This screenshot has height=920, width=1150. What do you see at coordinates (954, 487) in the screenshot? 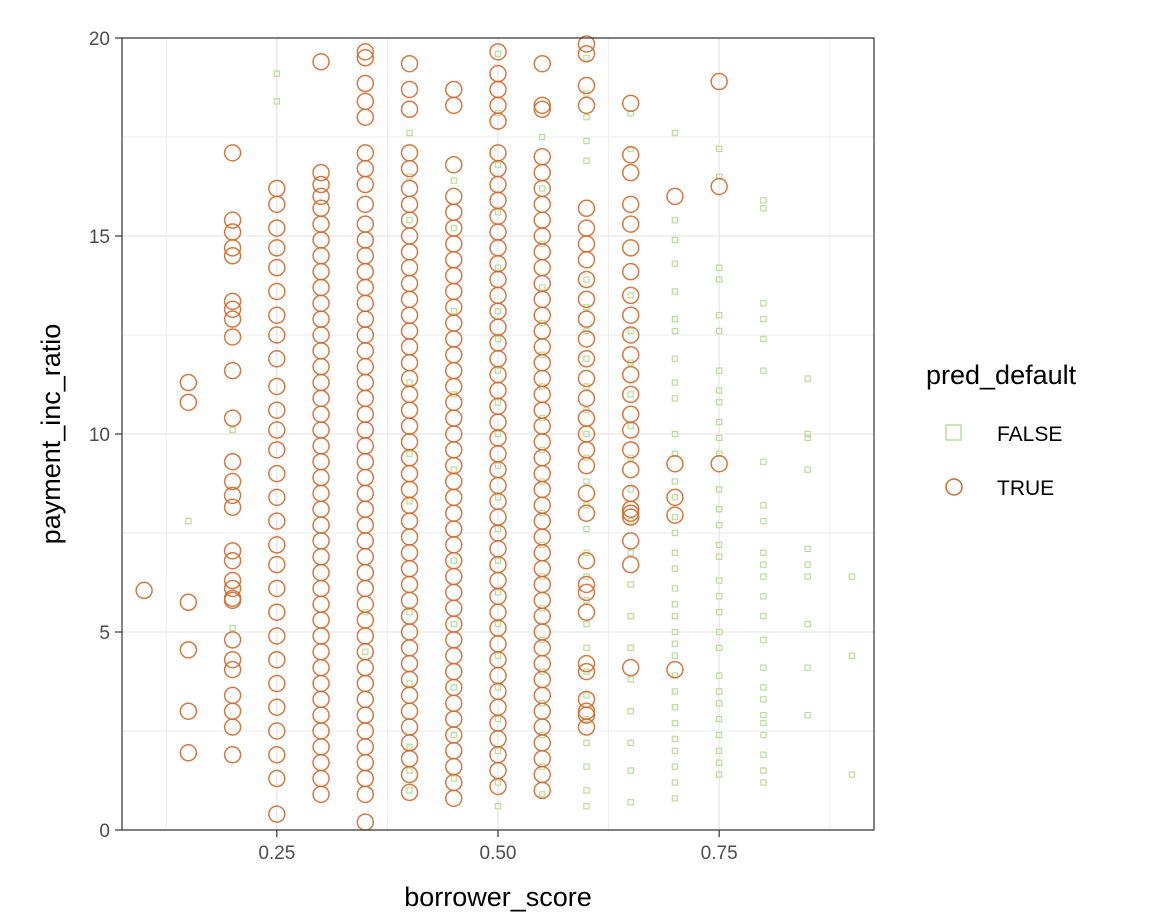
I see `legend-key-circle` at bounding box center [954, 487].